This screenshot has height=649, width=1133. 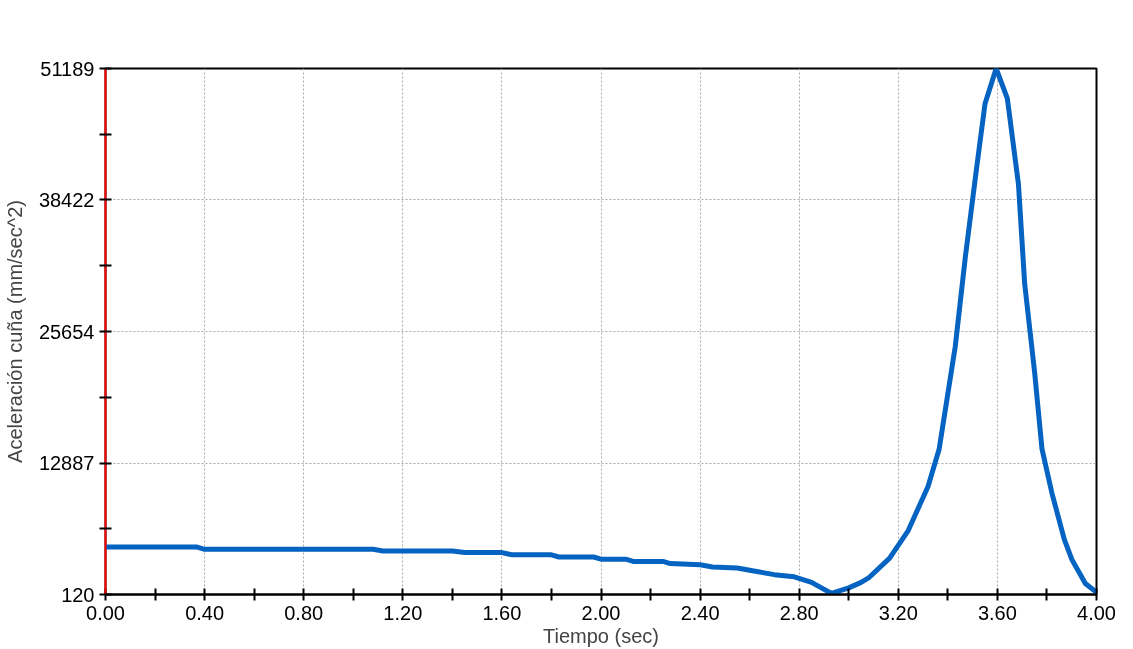 I want to click on x-tick-label: 1.60, so click(x=502, y=612).